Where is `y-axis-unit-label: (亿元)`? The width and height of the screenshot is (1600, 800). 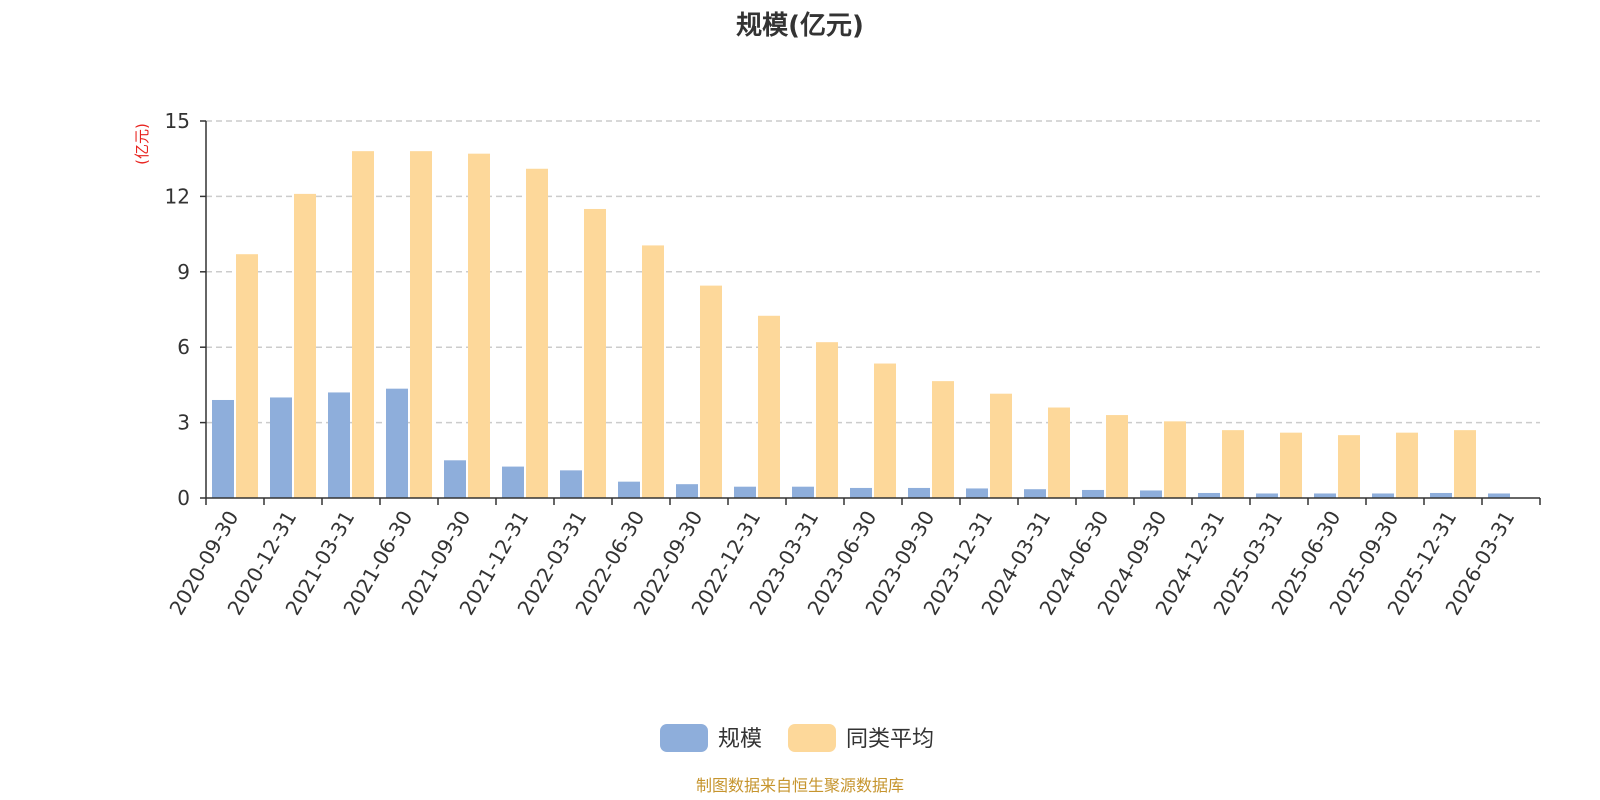
y-axis-unit-label: (亿元) is located at coordinates (142, 144).